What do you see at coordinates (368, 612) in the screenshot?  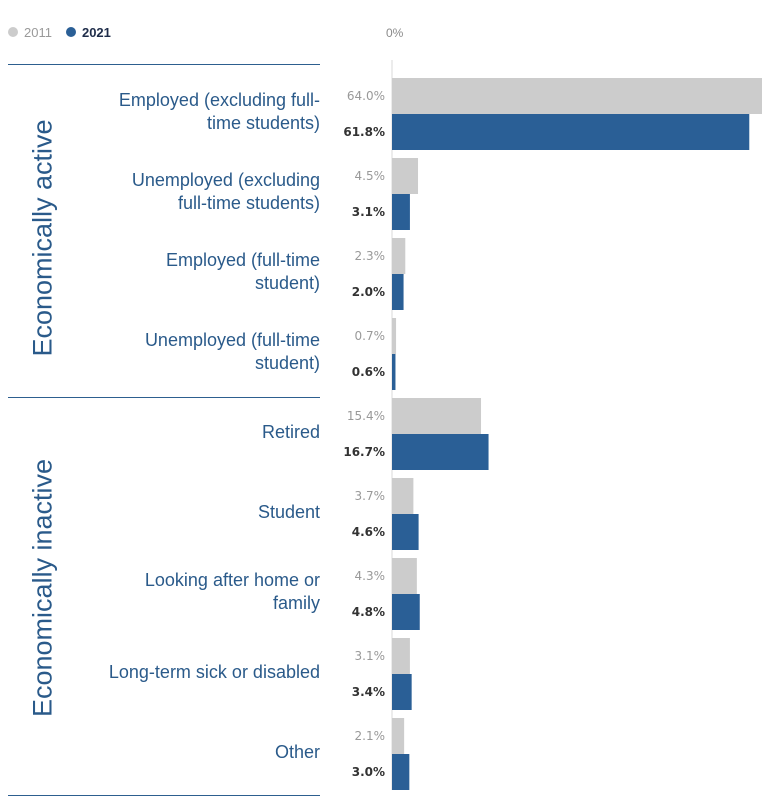 I see `value-label-2021-6: 4.8%` at bounding box center [368, 612].